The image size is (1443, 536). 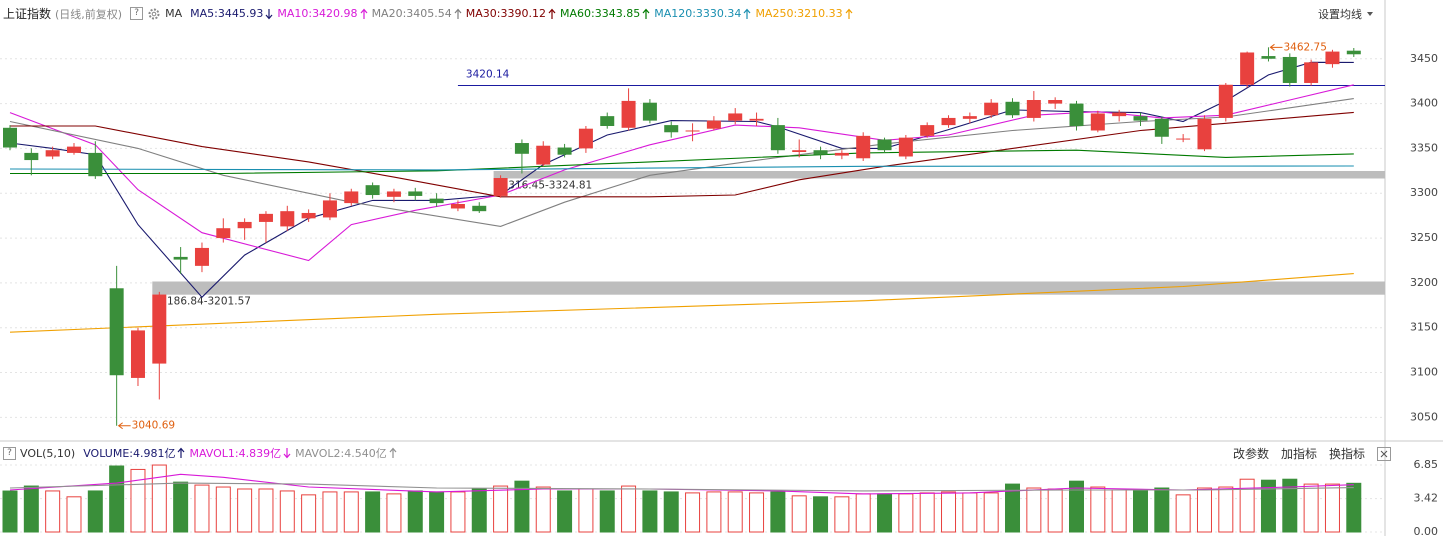 What do you see at coordinates (1340, 14) in the screenshot?
I see `settings-label: 设置均线` at bounding box center [1340, 14].